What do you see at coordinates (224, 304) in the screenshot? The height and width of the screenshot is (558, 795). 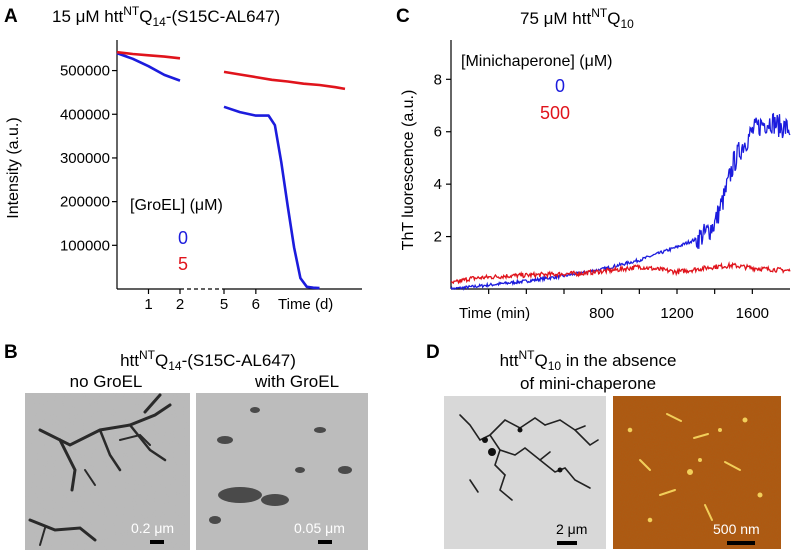 I see `x-tick-label-a: 5` at bounding box center [224, 304].